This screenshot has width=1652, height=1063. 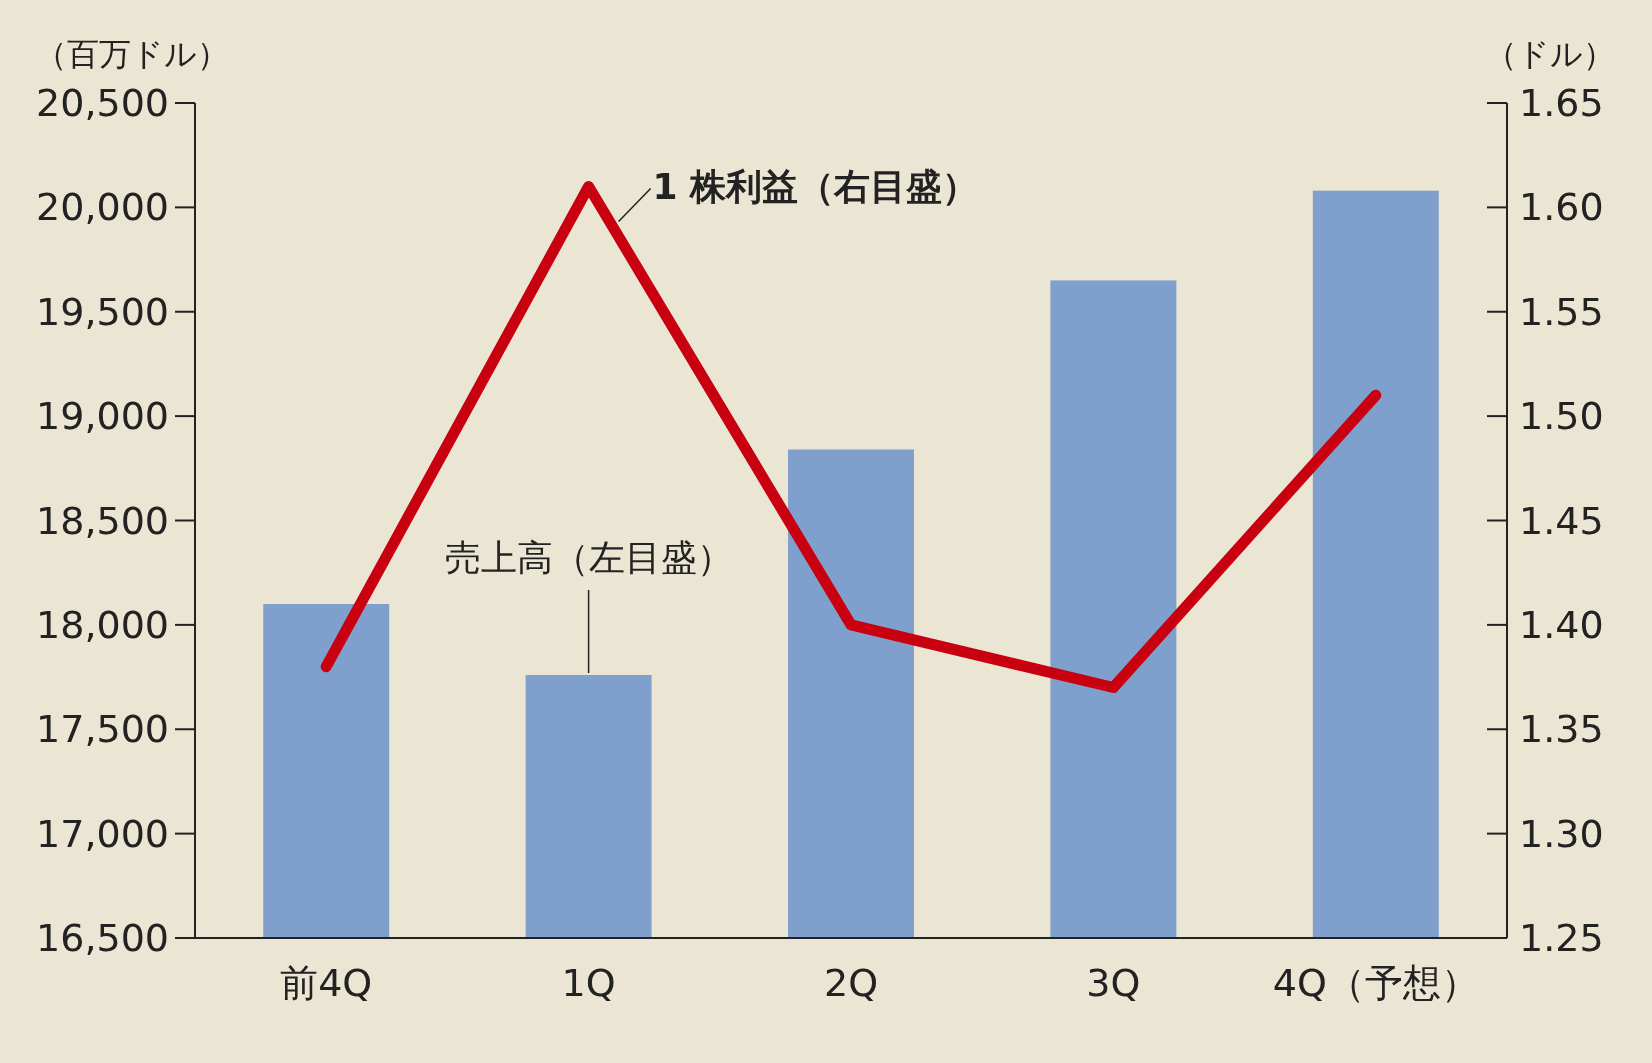 What do you see at coordinates (815, 186) in the screenshot?
I see `series-label: 1 株利益（右目盛）` at bounding box center [815, 186].